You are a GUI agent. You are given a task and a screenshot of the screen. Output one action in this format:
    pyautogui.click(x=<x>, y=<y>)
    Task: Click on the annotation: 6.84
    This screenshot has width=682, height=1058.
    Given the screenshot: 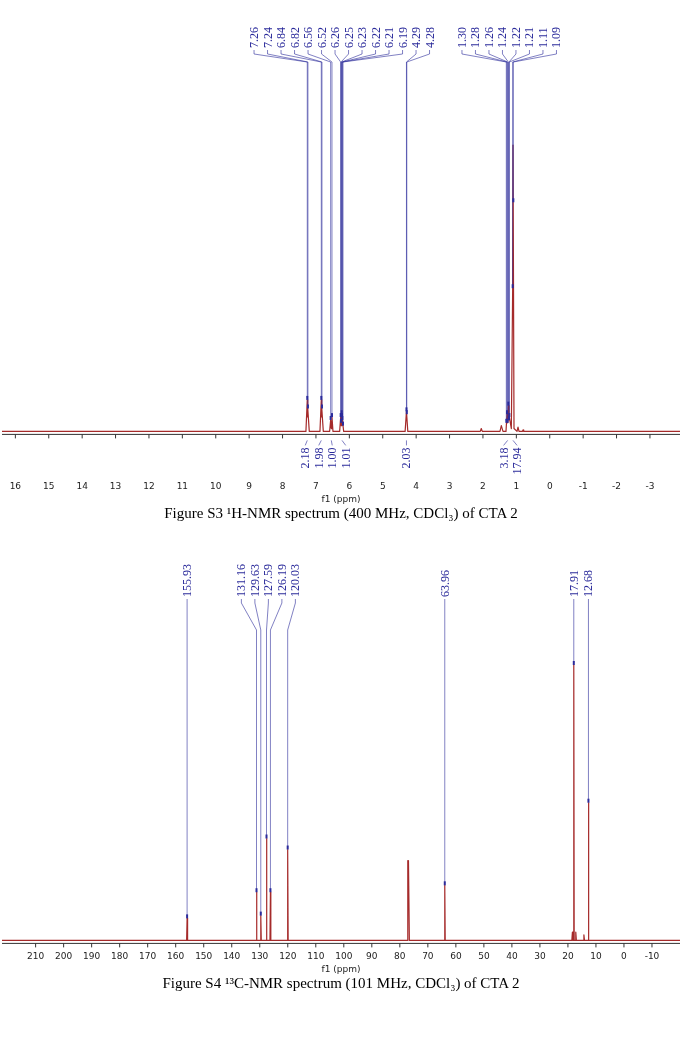 What is the action you would take?
    pyautogui.click(x=281, y=37)
    